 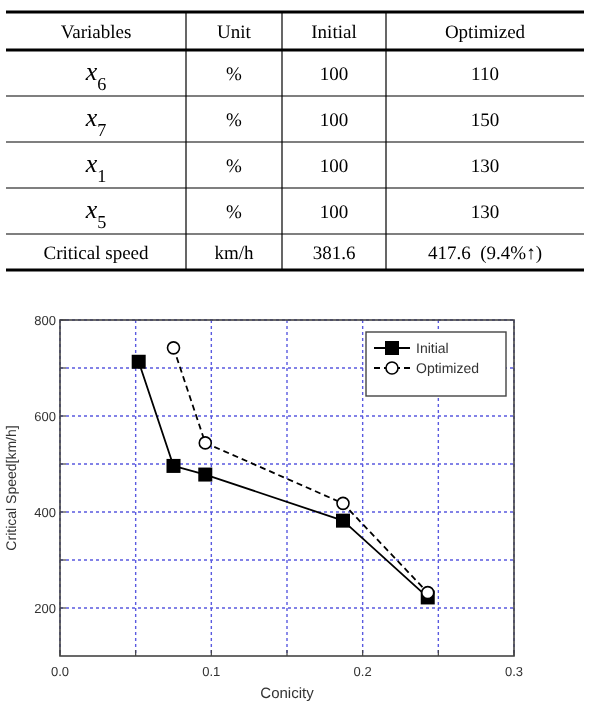 I want to click on text: 150, so click(x=485, y=122).